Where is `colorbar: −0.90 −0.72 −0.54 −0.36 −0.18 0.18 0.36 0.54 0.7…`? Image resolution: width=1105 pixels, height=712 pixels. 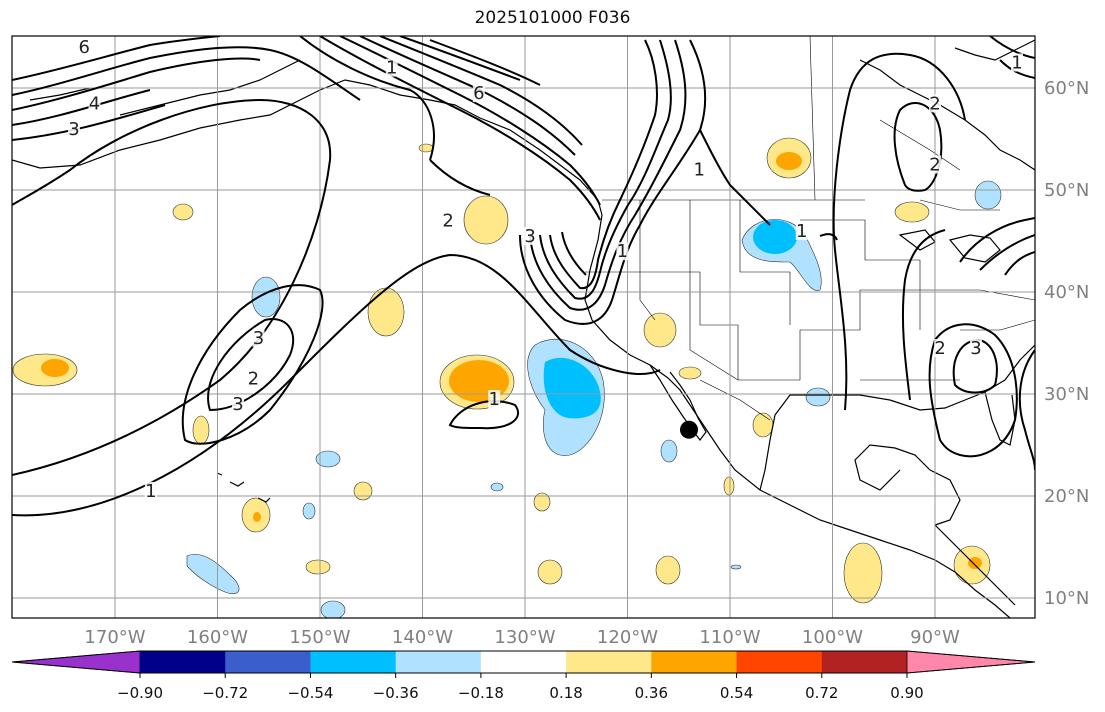 colorbar: −0.90 −0.72 −0.54 −0.36 −0.18 0.18 0.36 0.54 0.7… is located at coordinates (523, 676).